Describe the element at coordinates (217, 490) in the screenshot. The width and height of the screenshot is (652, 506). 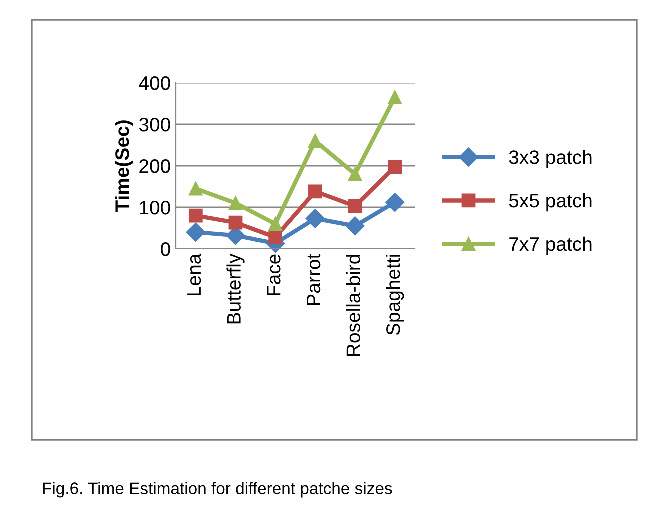
I see `caption: Fig.6. Time Estimation for different patche sizes` at that location.